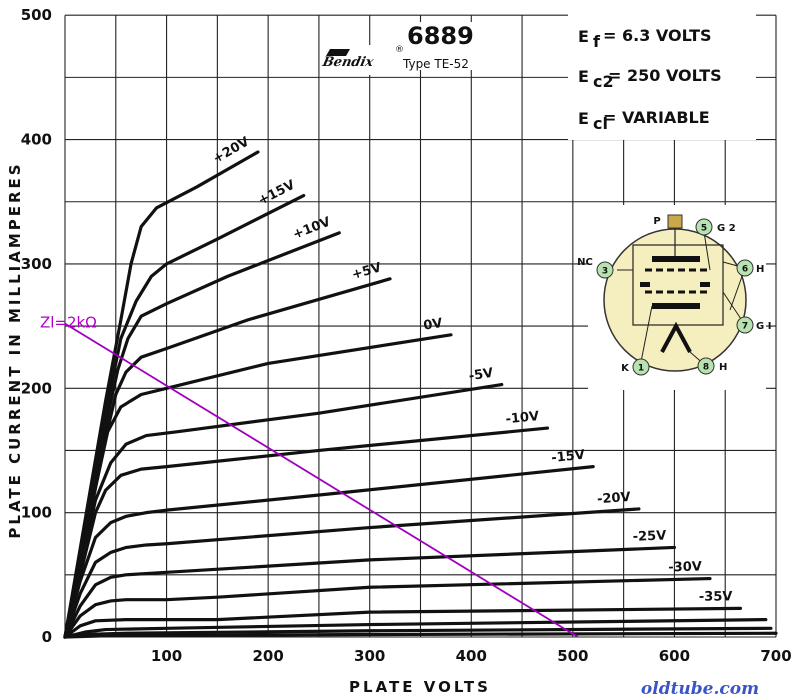 This screenshot has width=800, height=700. Describe the element at coordinates (674, 297) in the screenshot. I see `tube-base-diagram: 1 K P 3 NC 5 G 2 6 H 7 G I 8 H` at that location.